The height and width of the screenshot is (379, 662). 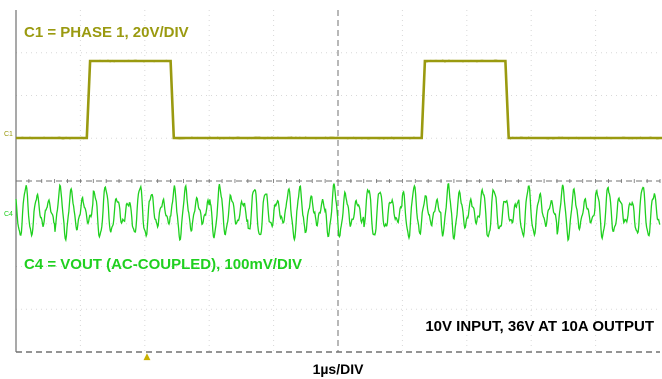 What do you see at coordinates (106, 32) in the screenshot?
I see `ch1-label: C1 = PHASE 1, 20V/DIV` at bounding box center [106, 32].